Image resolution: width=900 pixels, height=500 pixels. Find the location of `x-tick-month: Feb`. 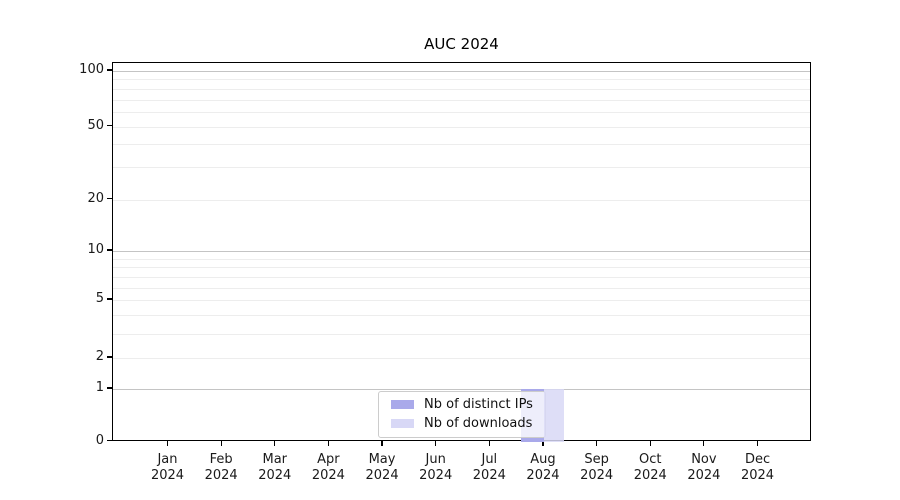

x-tick-month: Feb is located at coordinates (221, 459).